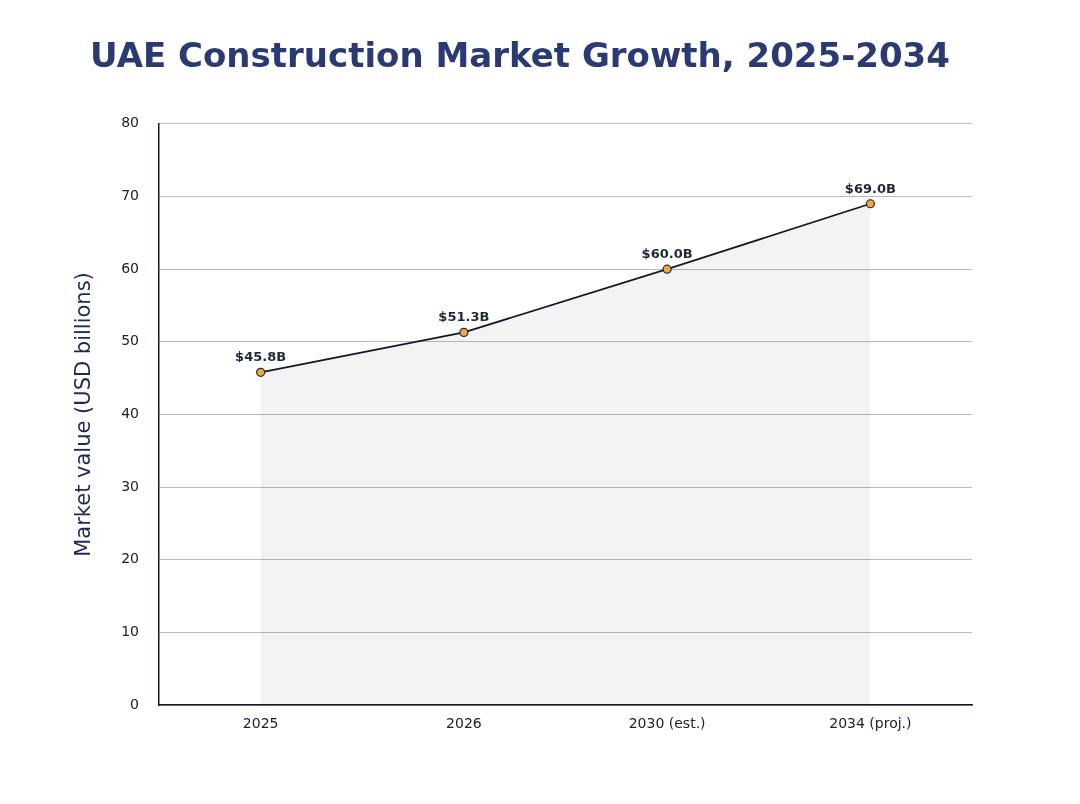  I want to click on y-tick-label: 10, so click(130, 631).